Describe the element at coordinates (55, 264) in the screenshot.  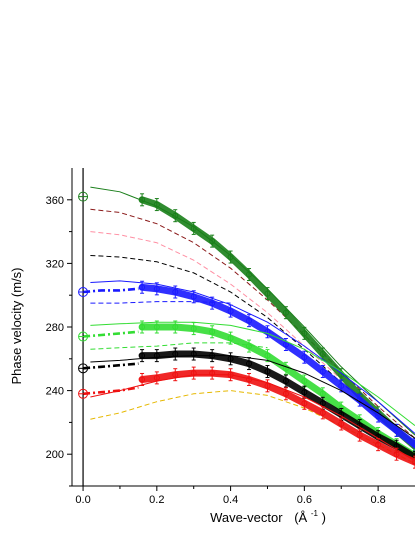
I see `y-tick-label: 320` at that location.